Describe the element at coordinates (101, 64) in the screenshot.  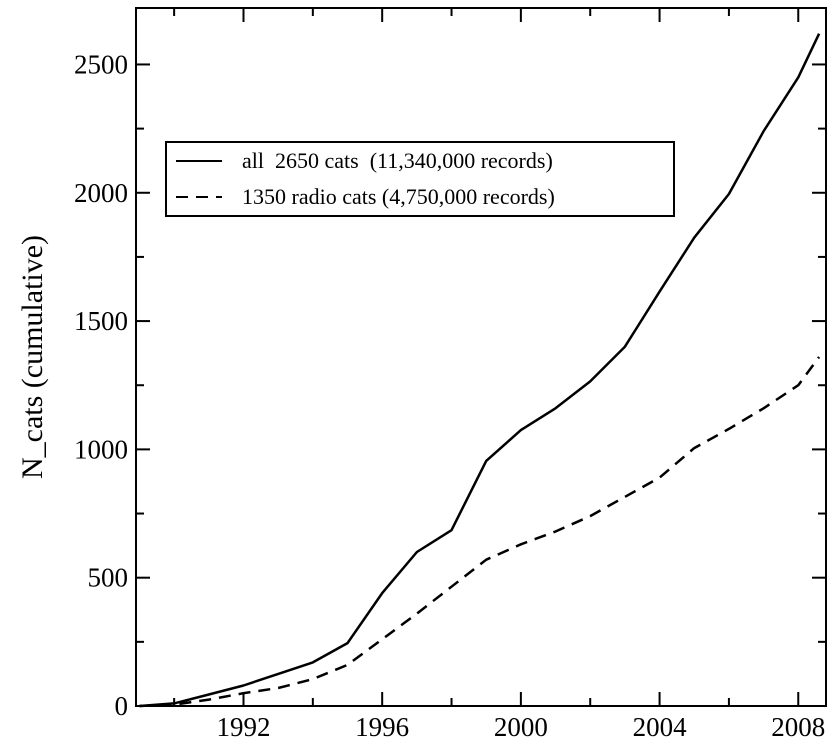
I see `y-tick-label: 2500` at that location.